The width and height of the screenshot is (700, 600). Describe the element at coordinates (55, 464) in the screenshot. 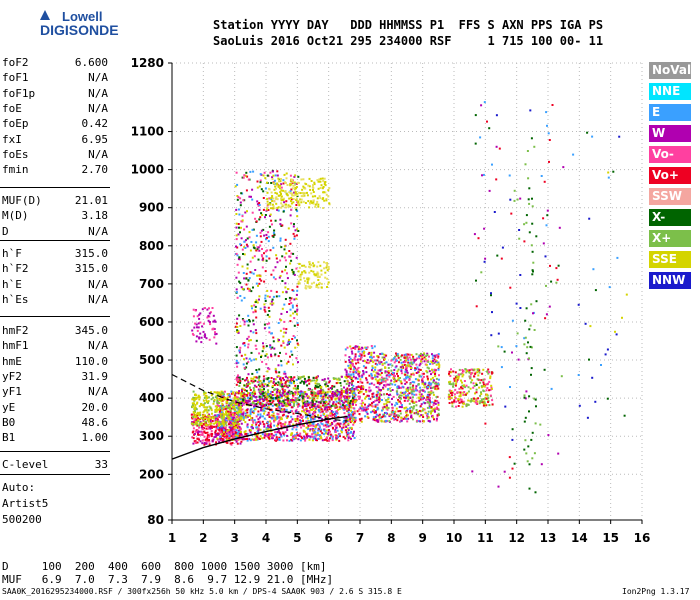

I see `c-level-row: C-level 33` at that location.